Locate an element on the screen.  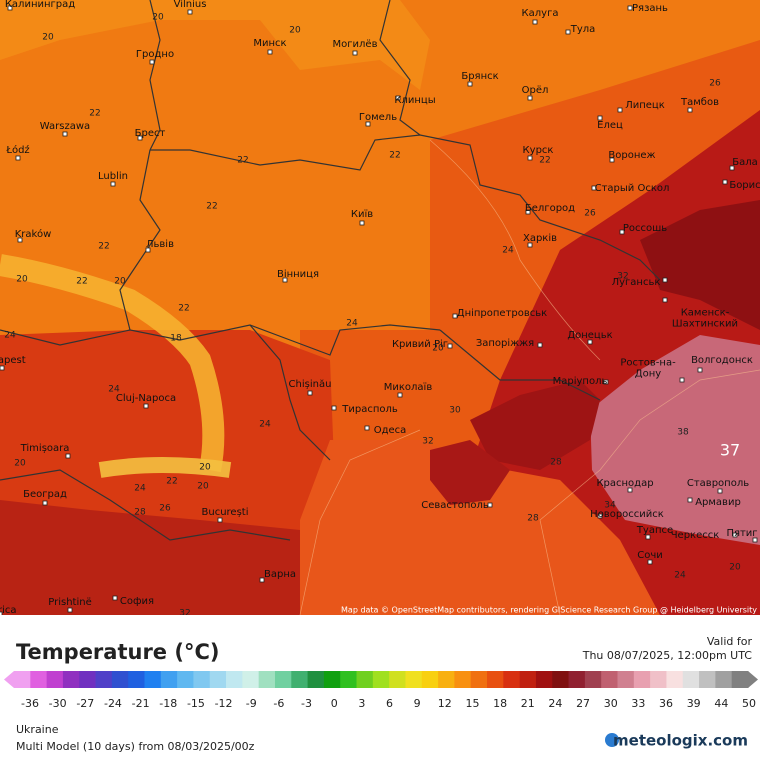
legend-tick-label: 9 is located at coordinates (417, 703).